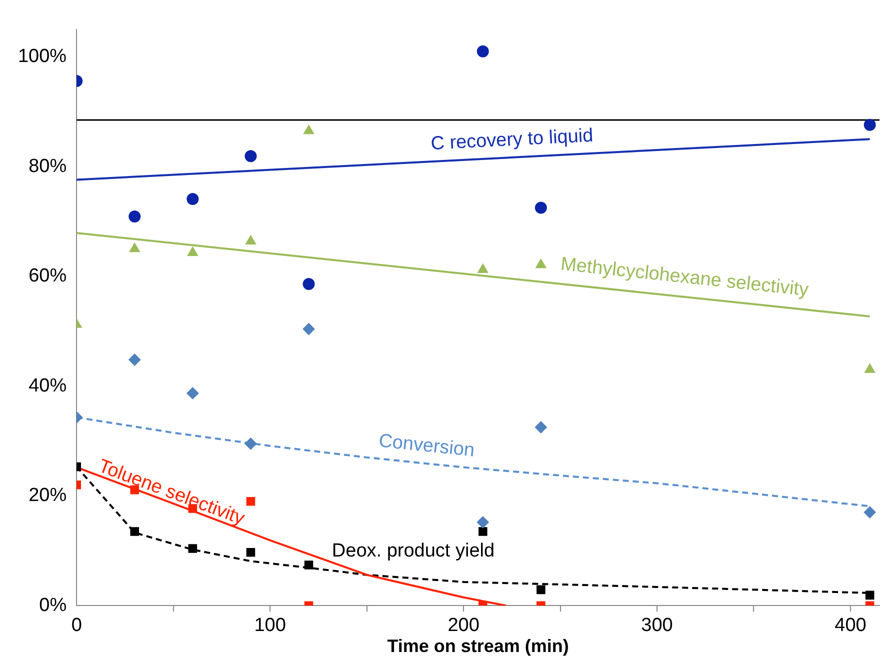 This screenshot has height=669, width=894. I want to click on y-tick-label: 20%, so click(47, 495).